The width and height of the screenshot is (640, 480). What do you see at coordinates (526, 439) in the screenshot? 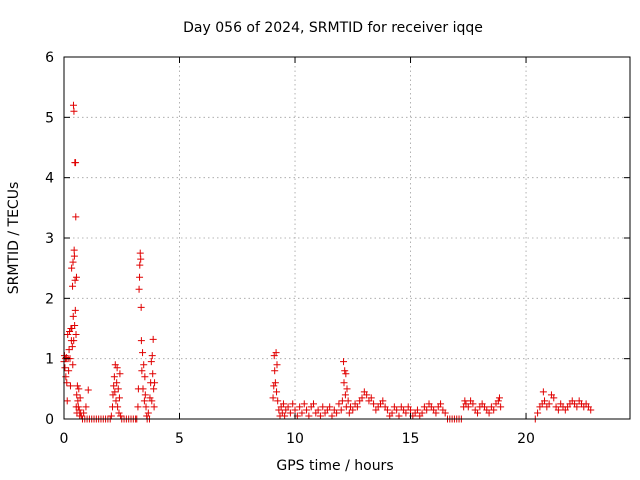
I see `x-tick-label: 20` at bounding box center [526, 439].